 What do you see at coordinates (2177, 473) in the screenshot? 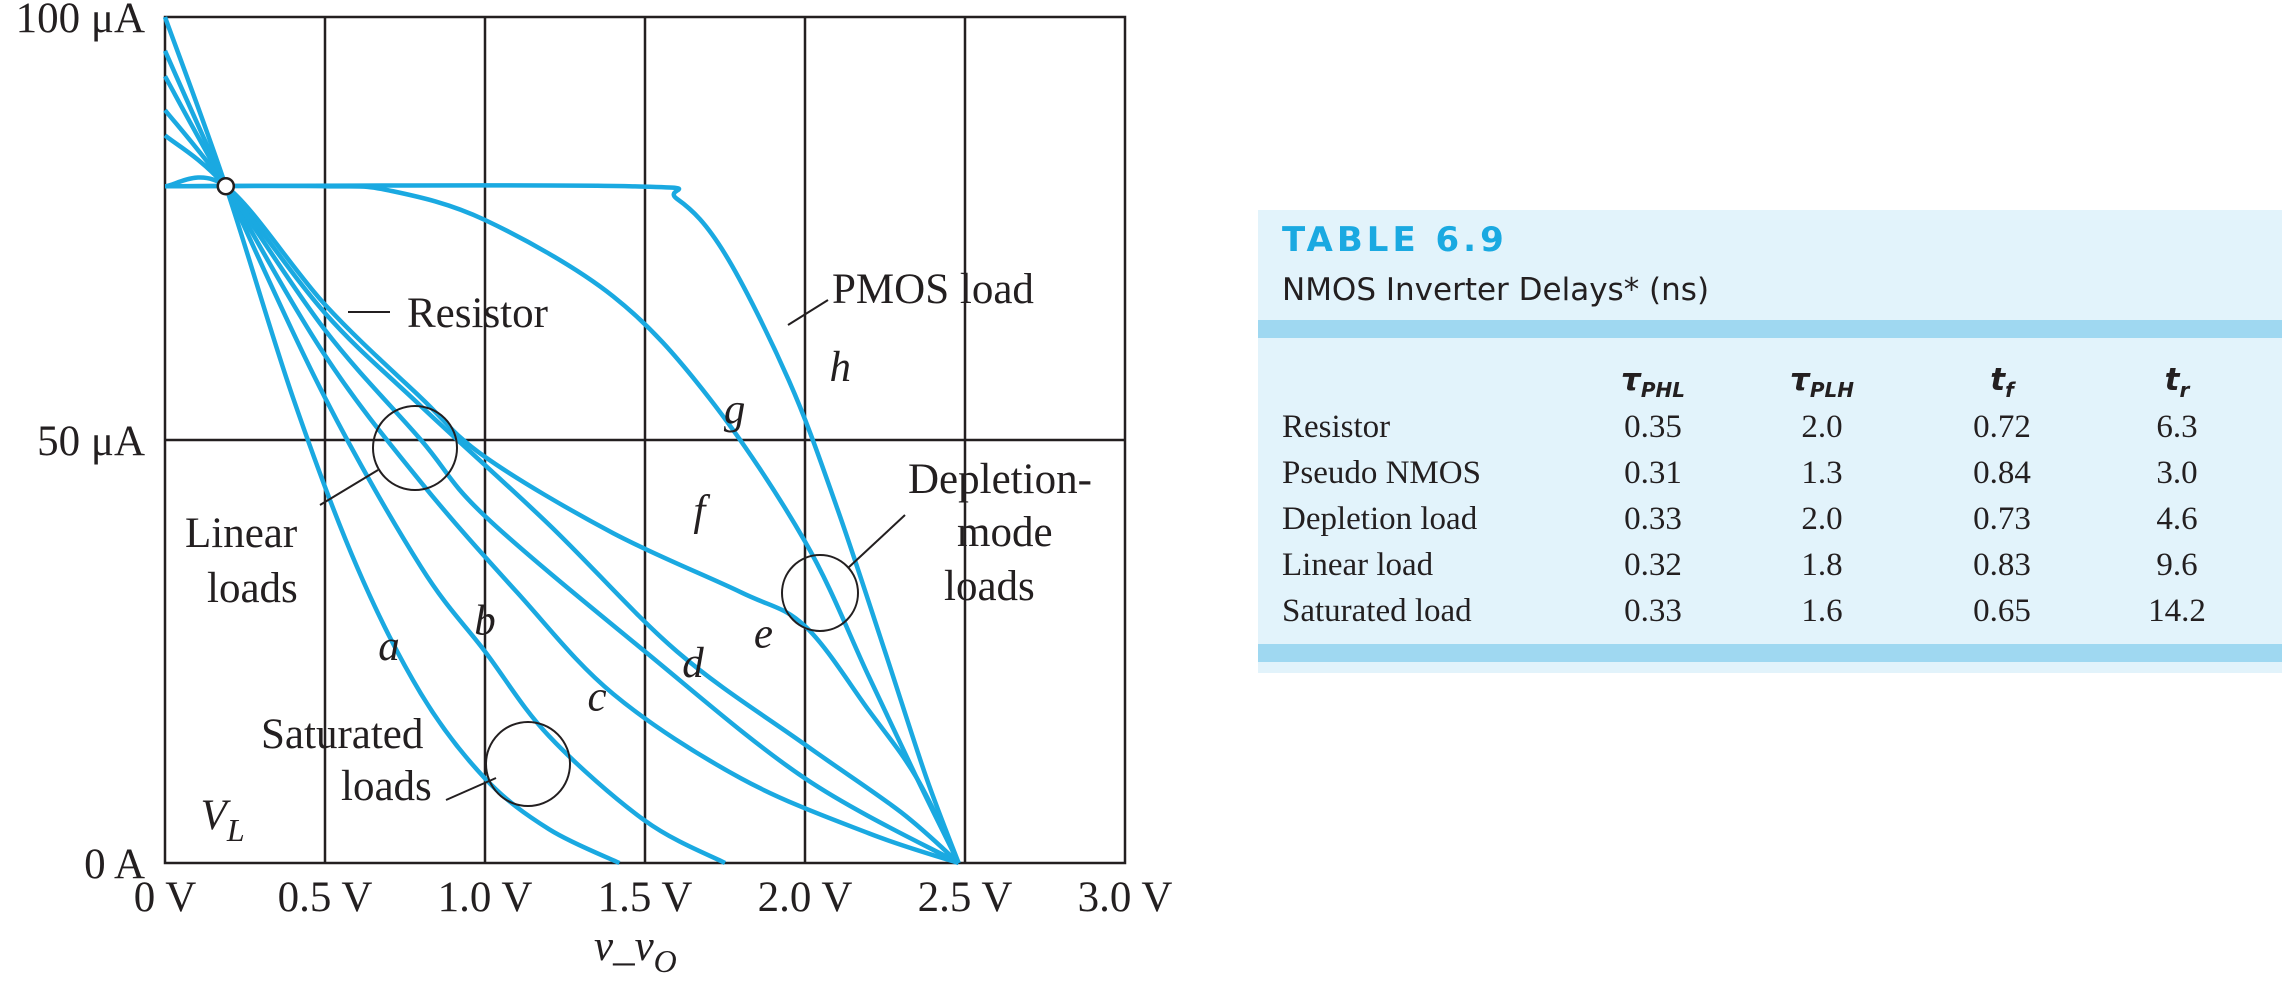
I see `cell: 3.0` at bounding box center [2177, 473].